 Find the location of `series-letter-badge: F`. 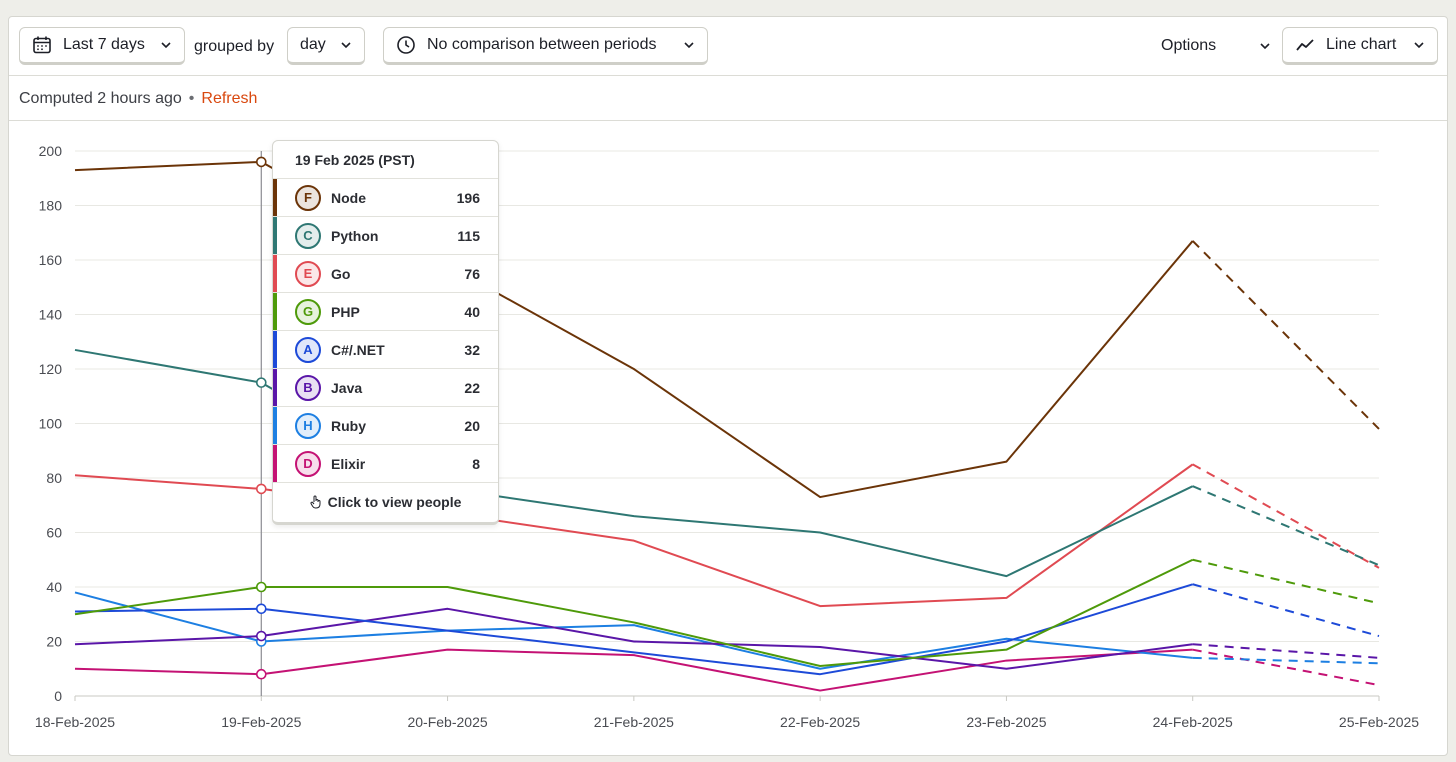

series-letter-badge: F is located at coordinates (308, 197).